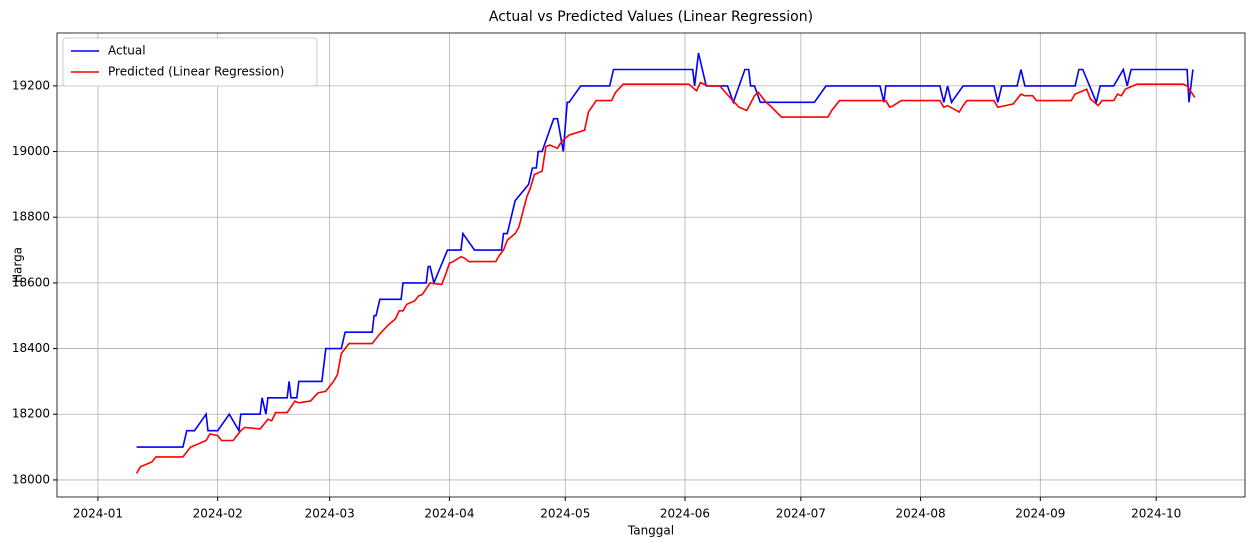 This screenshot has height=551, width=1255. I want to click on y-tick-label: 18200, so click(31, 414).